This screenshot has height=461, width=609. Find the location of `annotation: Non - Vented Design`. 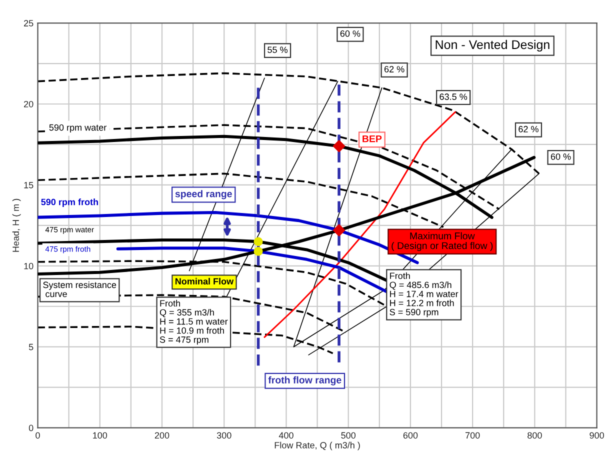

annotation: Non - Vented Design is located at coordinates (493, 46).